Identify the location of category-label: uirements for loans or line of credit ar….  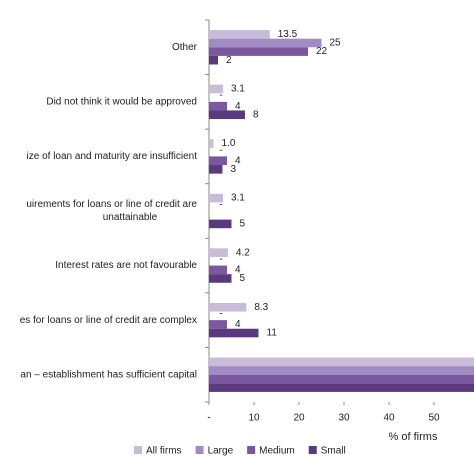
(111, 204).